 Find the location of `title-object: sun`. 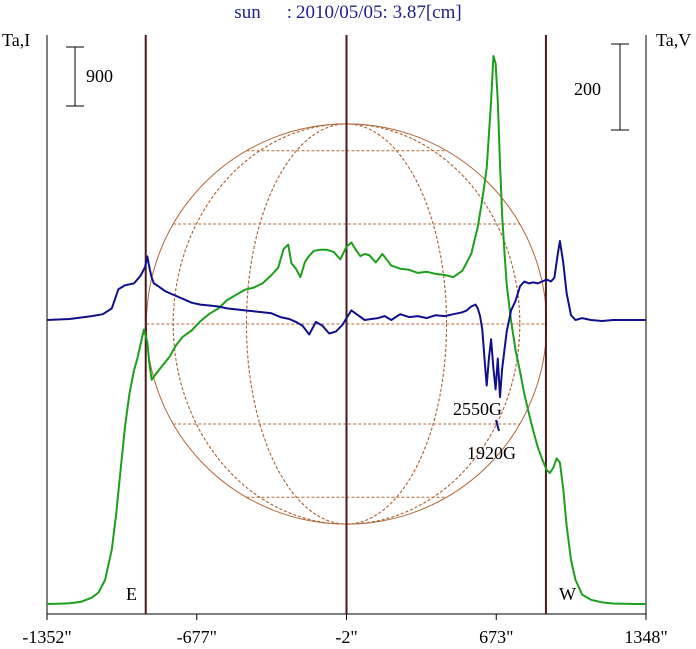

title-object: sun is located at coordinates (247, 12).